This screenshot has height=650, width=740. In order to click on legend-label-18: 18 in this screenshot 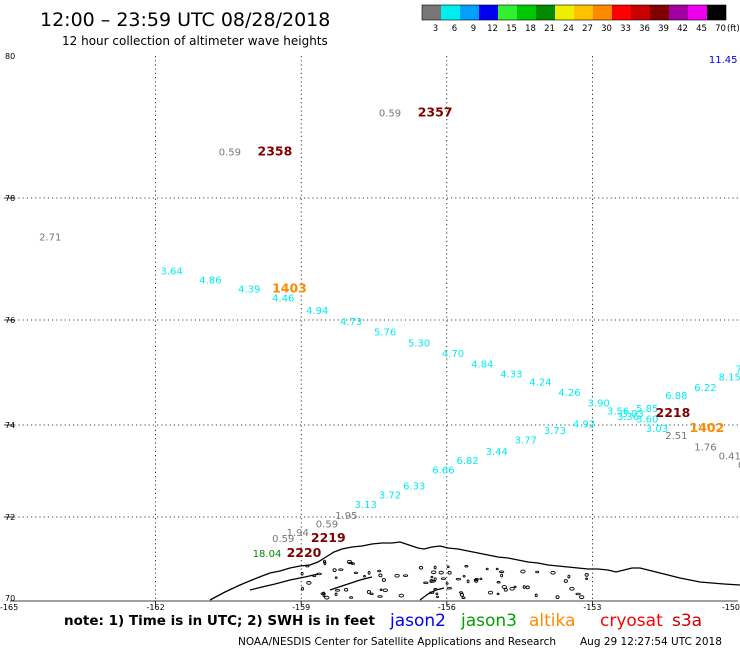, I will do `click(530, 29)`.